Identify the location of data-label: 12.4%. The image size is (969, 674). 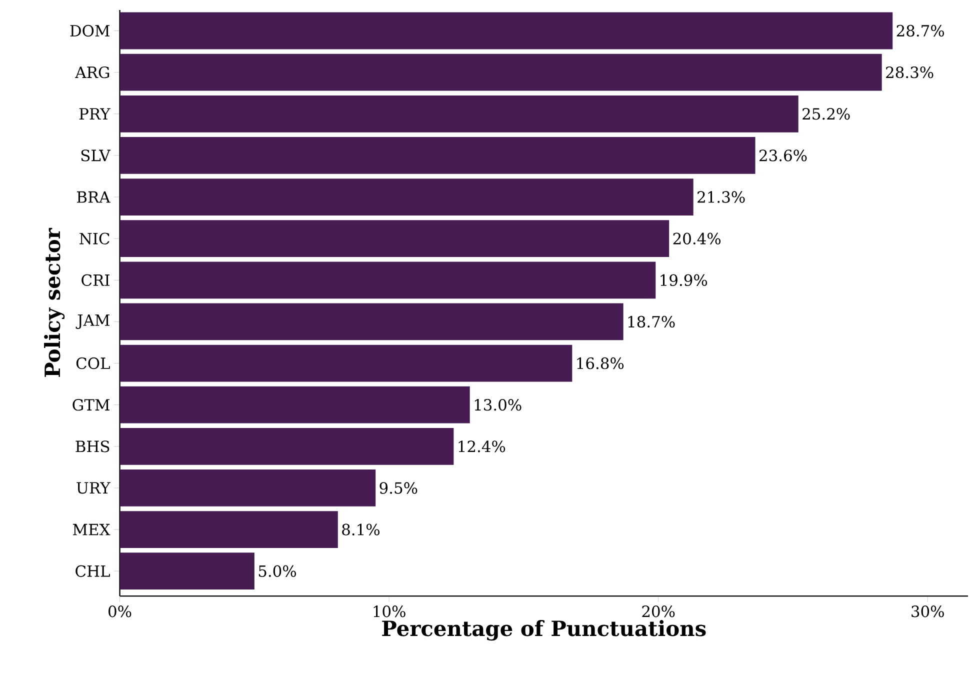
(482, 446).